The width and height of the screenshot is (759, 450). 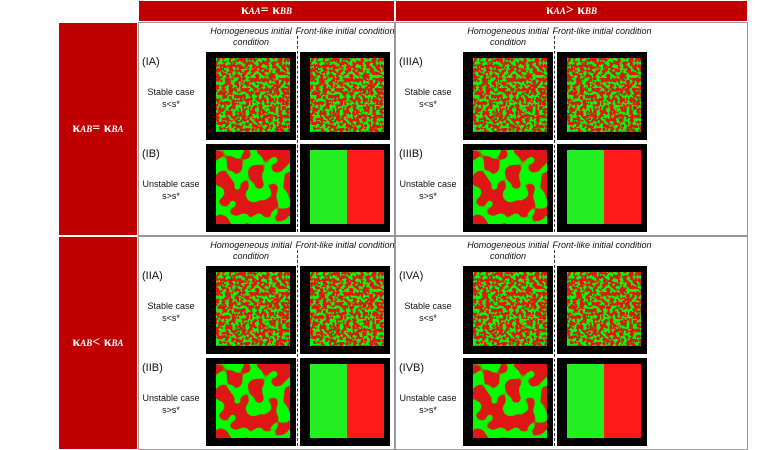 I want to click on case-id: (IB), so click(x=151, y=154).